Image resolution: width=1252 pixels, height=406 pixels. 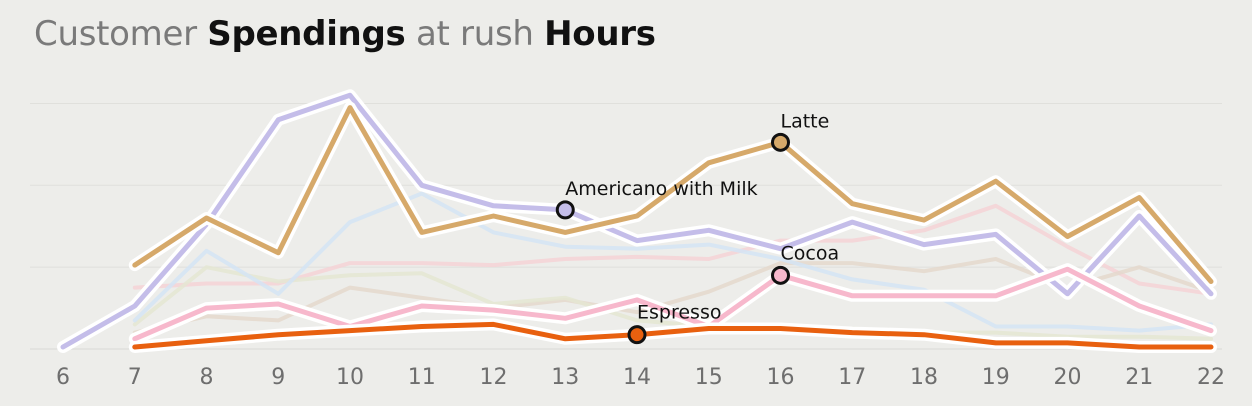 I want to click on title-part-2: Spendings, so click(x=306, y=34).